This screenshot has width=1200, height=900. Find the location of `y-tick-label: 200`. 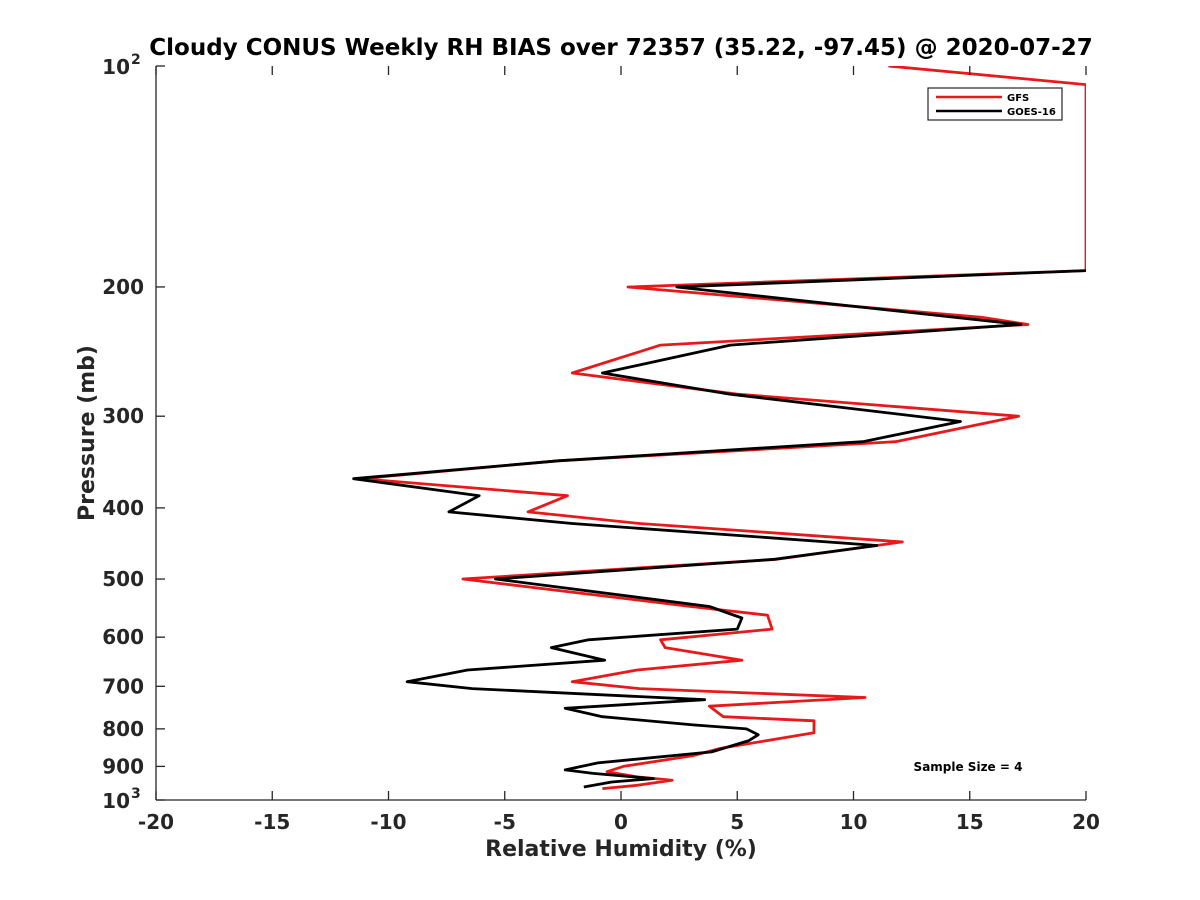

y-tick-label: 200 is located at coordinates (123, 287).